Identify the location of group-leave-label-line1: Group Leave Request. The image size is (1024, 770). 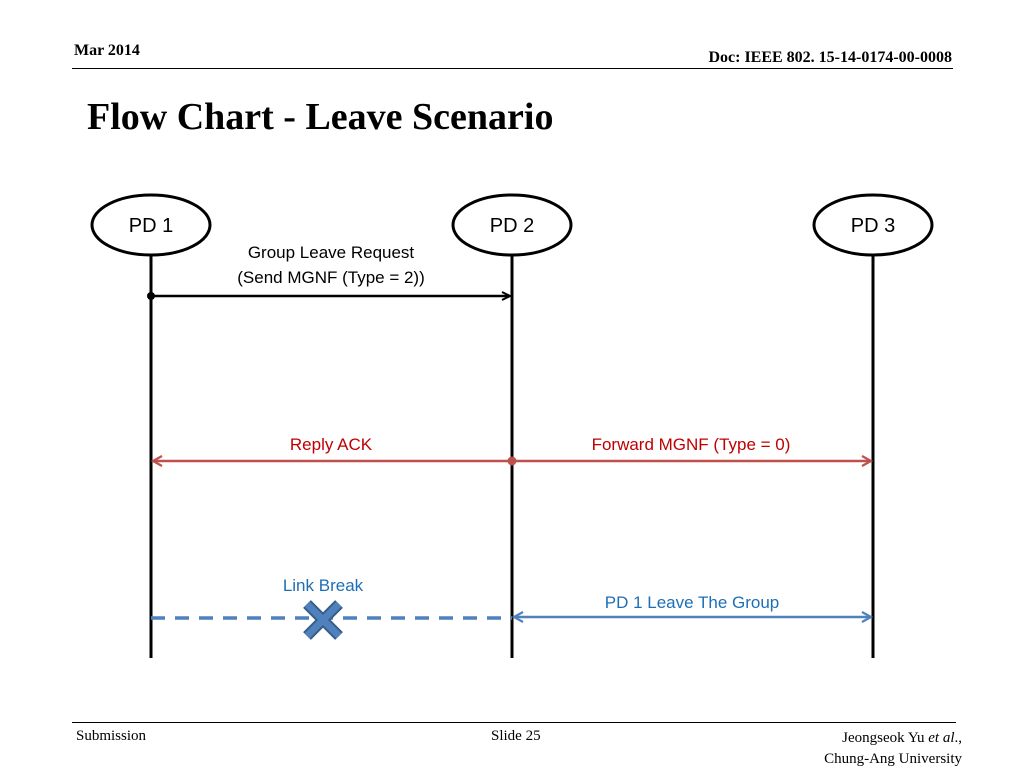
(331, 252).